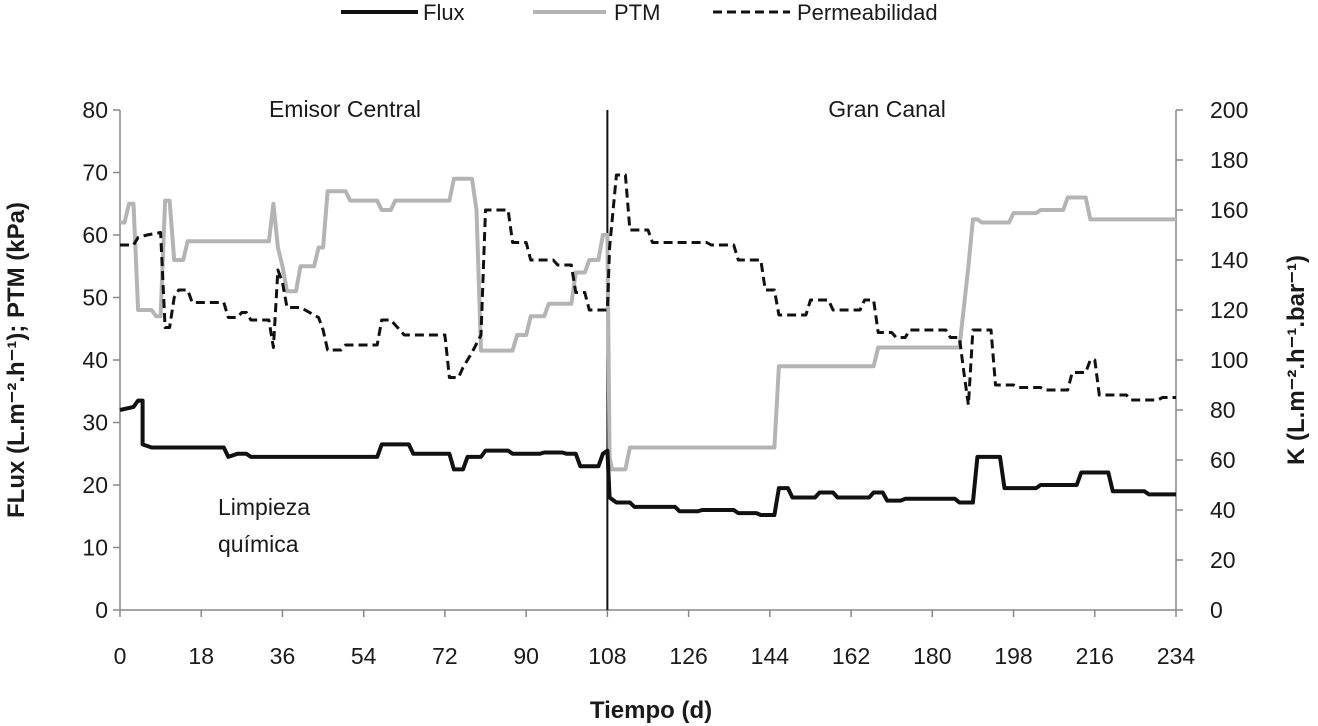 The image size is (1318, 726). I want to click on left-y-axis-title: FLux (L.m⁻².h⁻¹); PTM (kPa), so click(16, 360).